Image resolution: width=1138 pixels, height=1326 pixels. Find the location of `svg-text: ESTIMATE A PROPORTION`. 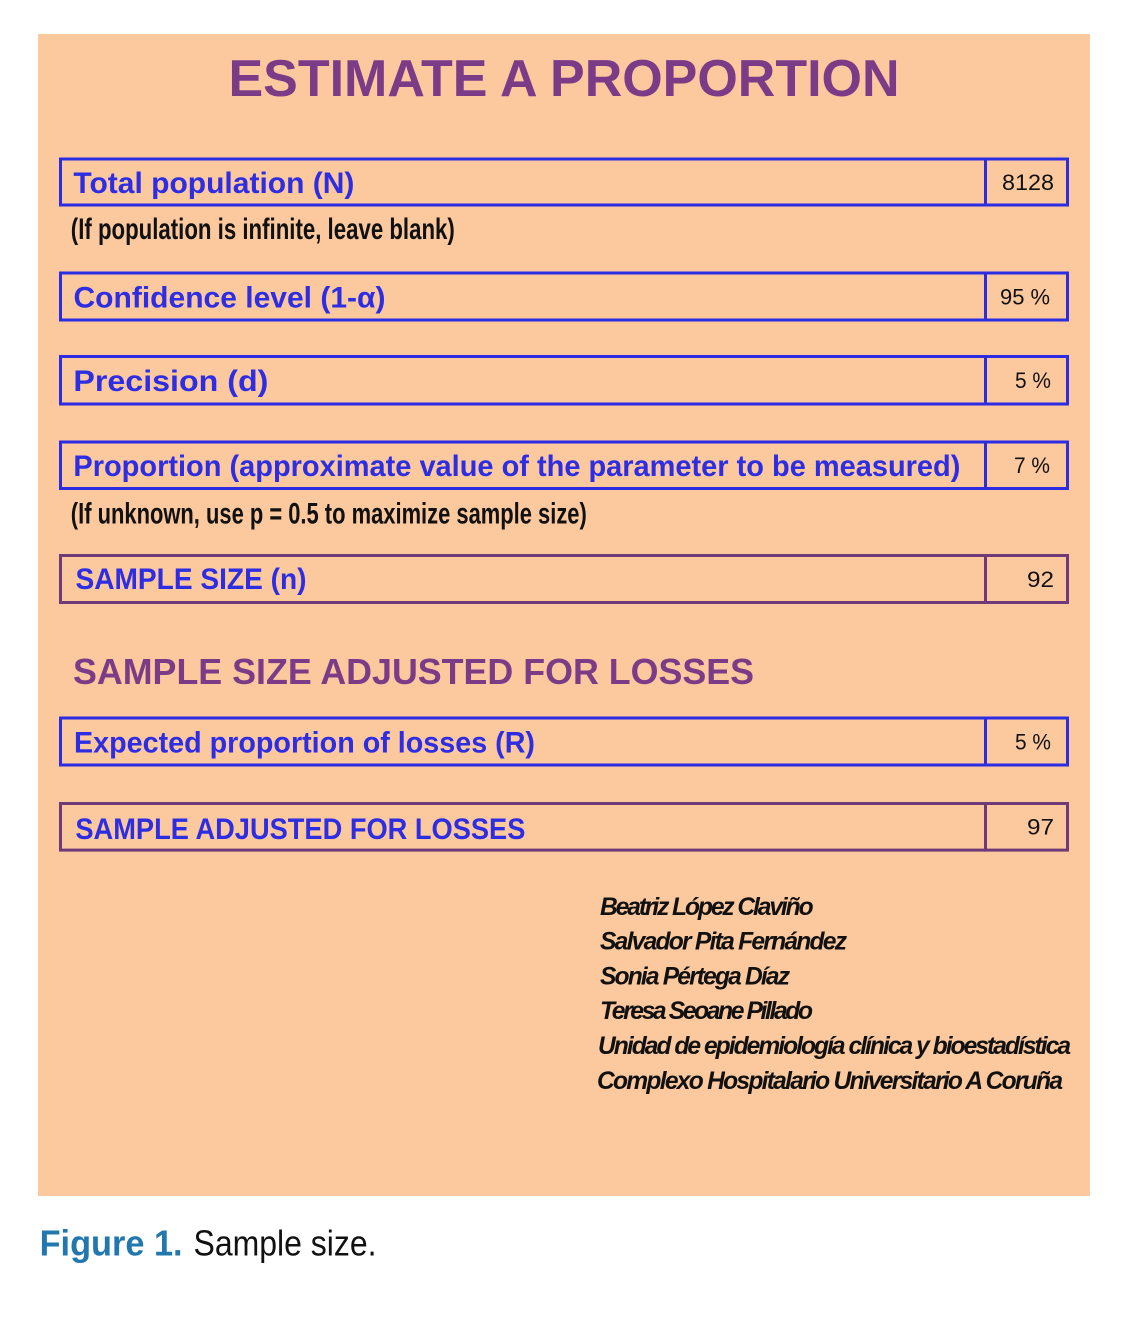

svg-text: ESTIMATE A PROPORTION is located at coordinates (564, 79).